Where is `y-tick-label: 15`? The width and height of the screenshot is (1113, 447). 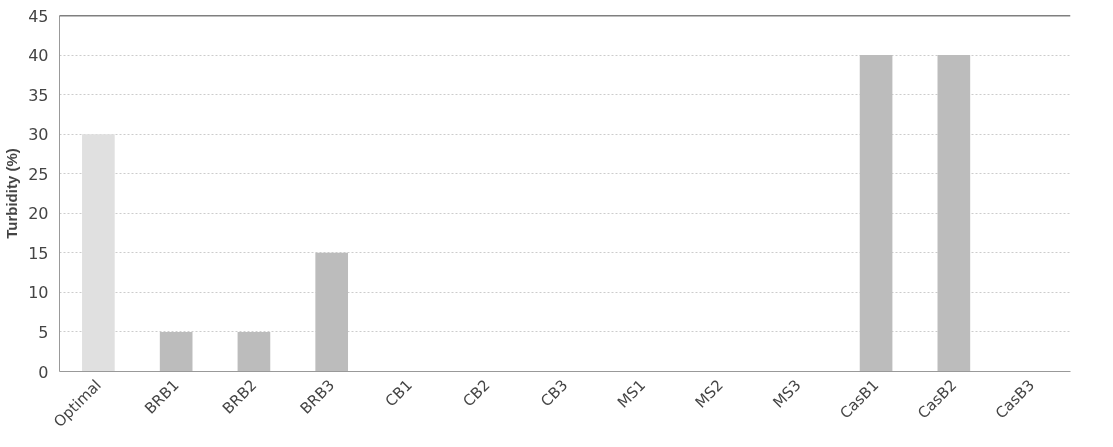
y-tick-label: 15 is located at coordinates (38, 253).